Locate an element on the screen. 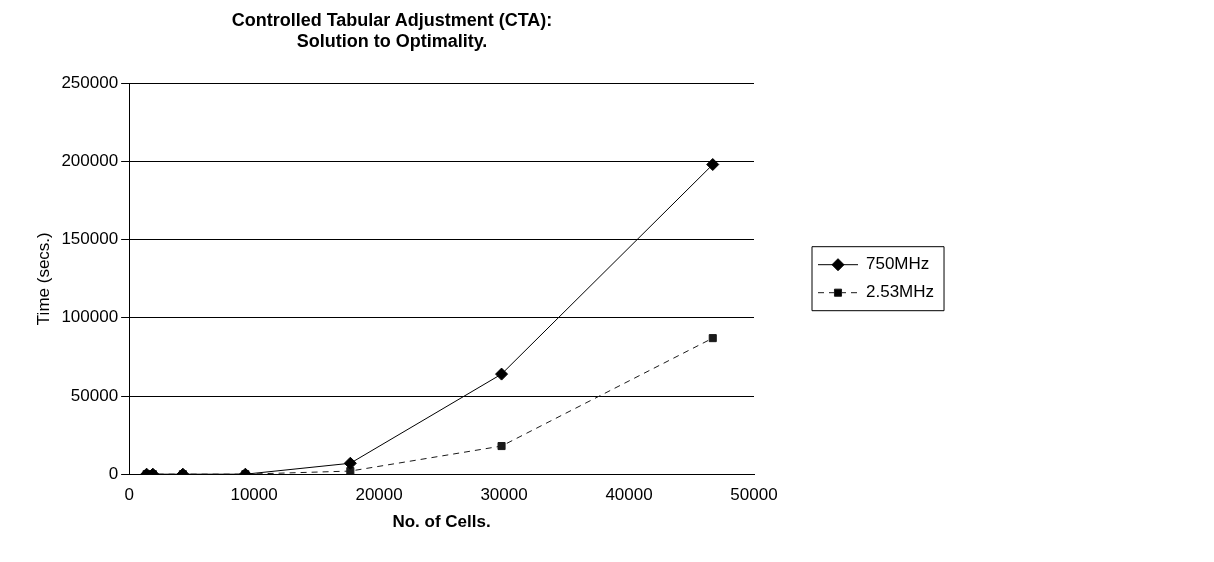 This screenshot has width=1214, height=562. x-tick-label: 0 is located at coordinates (129, 495).